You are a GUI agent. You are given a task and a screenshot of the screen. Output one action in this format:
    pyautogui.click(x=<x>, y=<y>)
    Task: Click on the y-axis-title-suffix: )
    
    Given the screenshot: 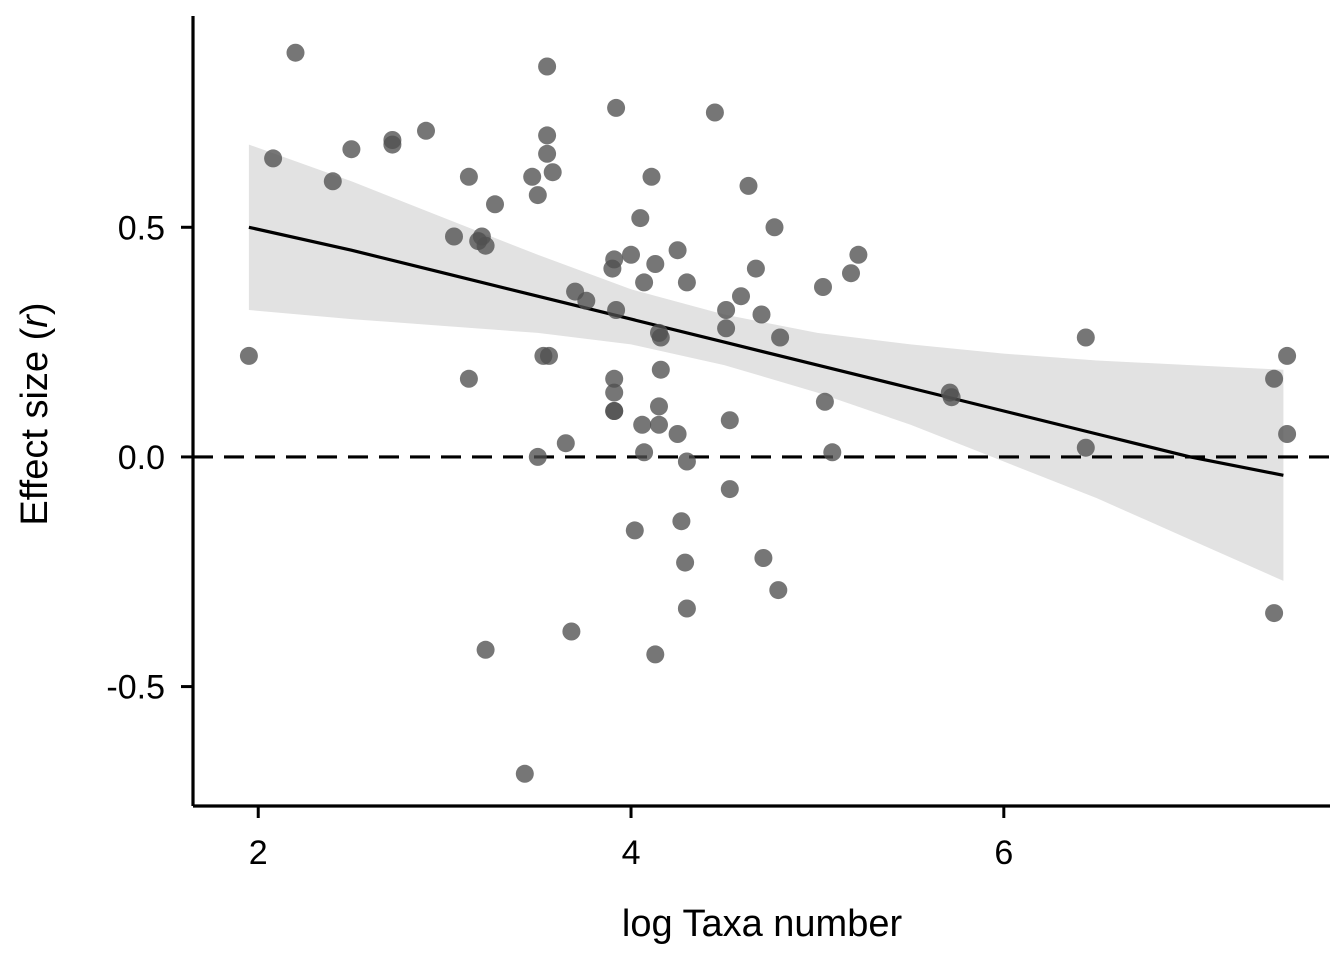 What is the action you would take?
    pyautogui.click(x=35, y=308)
    